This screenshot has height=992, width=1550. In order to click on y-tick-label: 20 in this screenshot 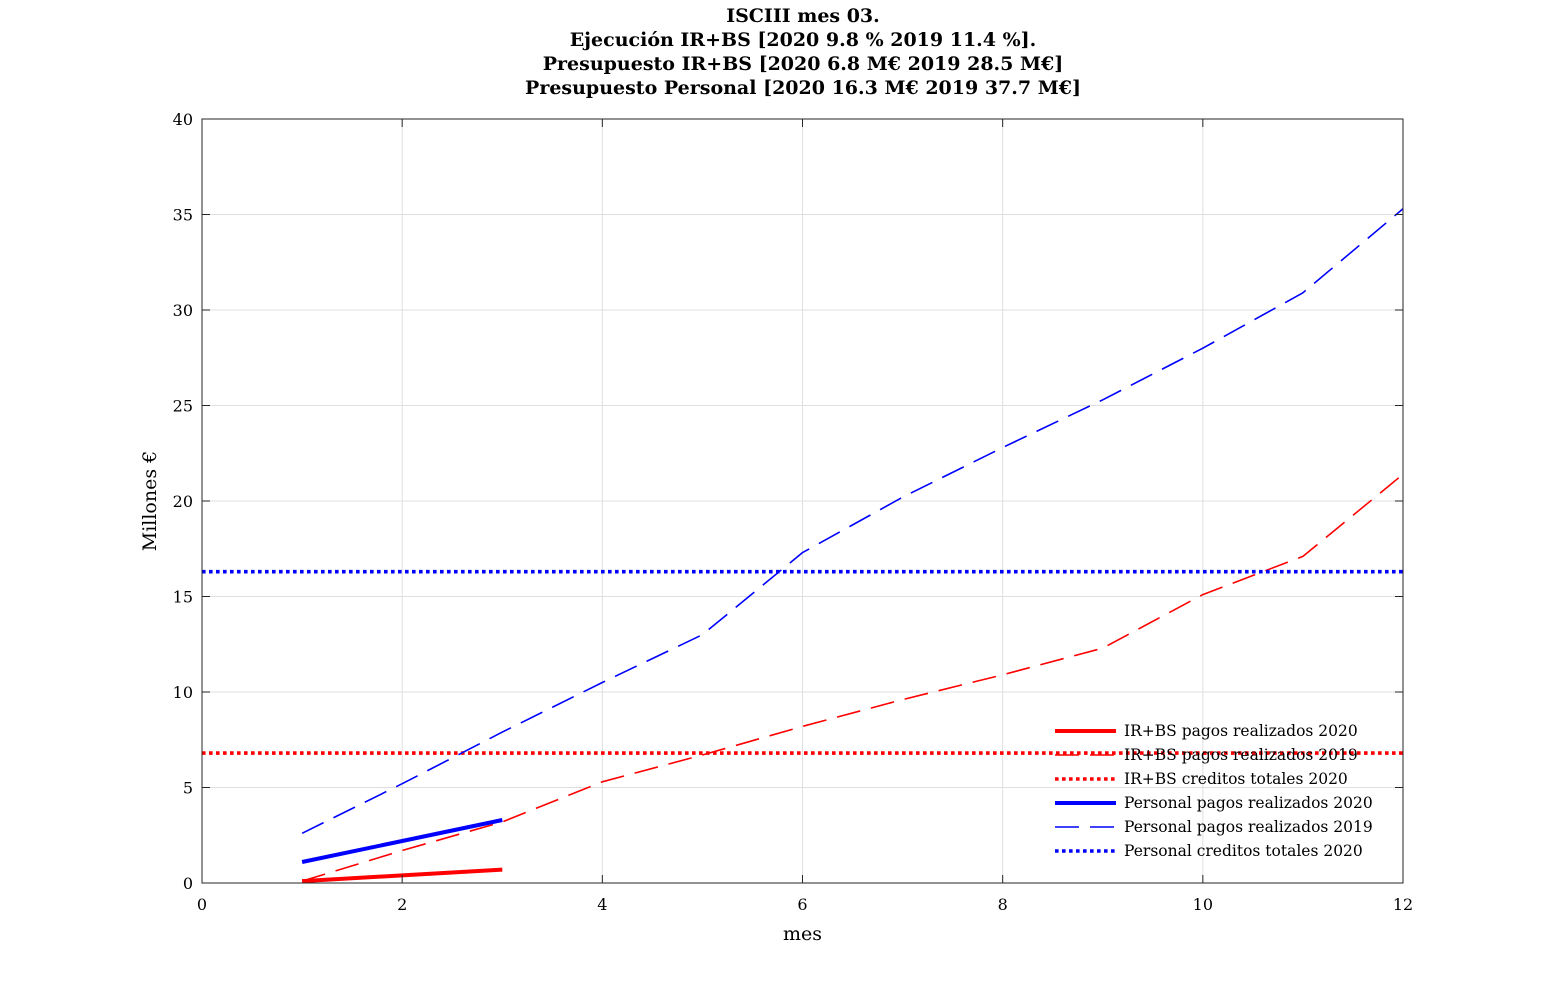, I will do `click(183, 501)`.